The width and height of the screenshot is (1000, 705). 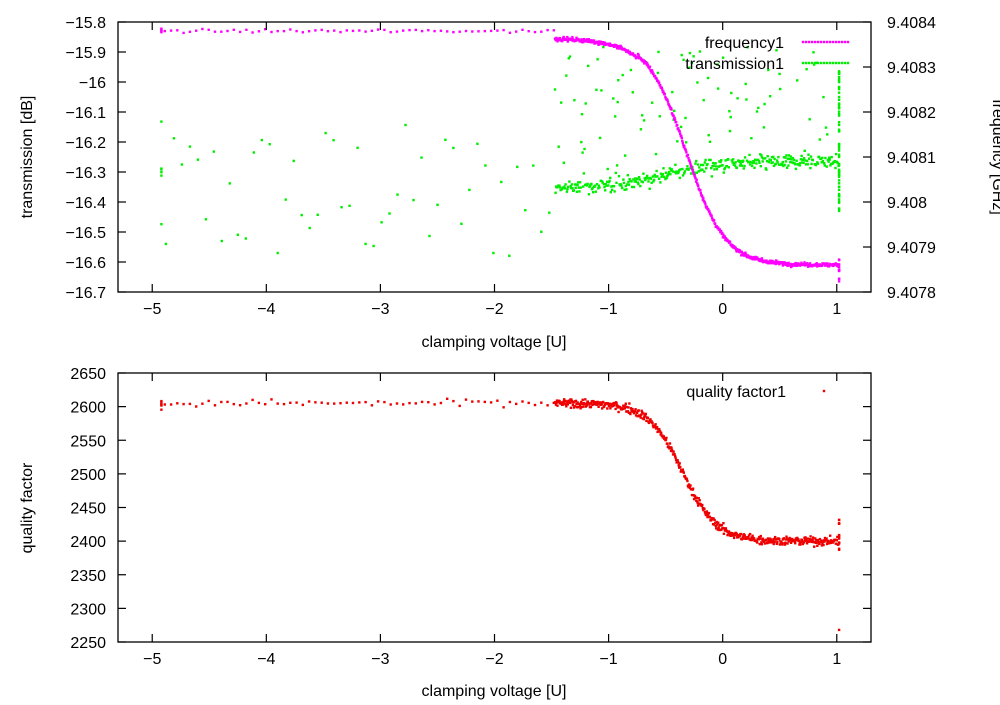 I want to click on top-y-tick-label: −16.1, so click(x=86, y=113).